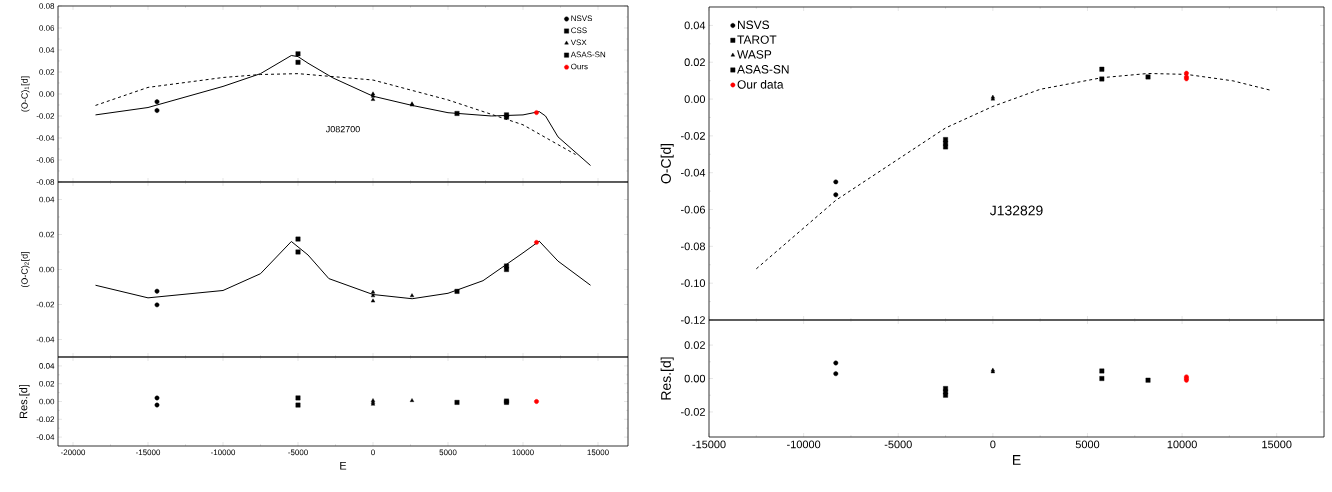 This screenshot has height=492, width=1332. Describe the element at coordinates (898, 444) in the screenshot. I see `x-tick-label: -5000` at that location.